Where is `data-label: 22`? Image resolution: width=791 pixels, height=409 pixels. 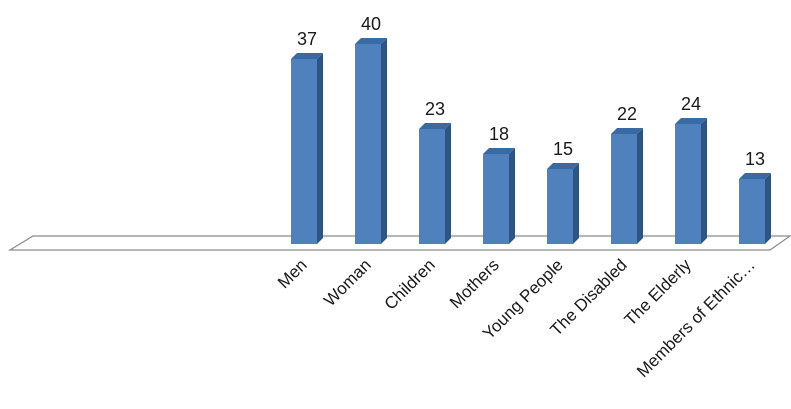 data-label: 22 is located at coordinates (627, 114).